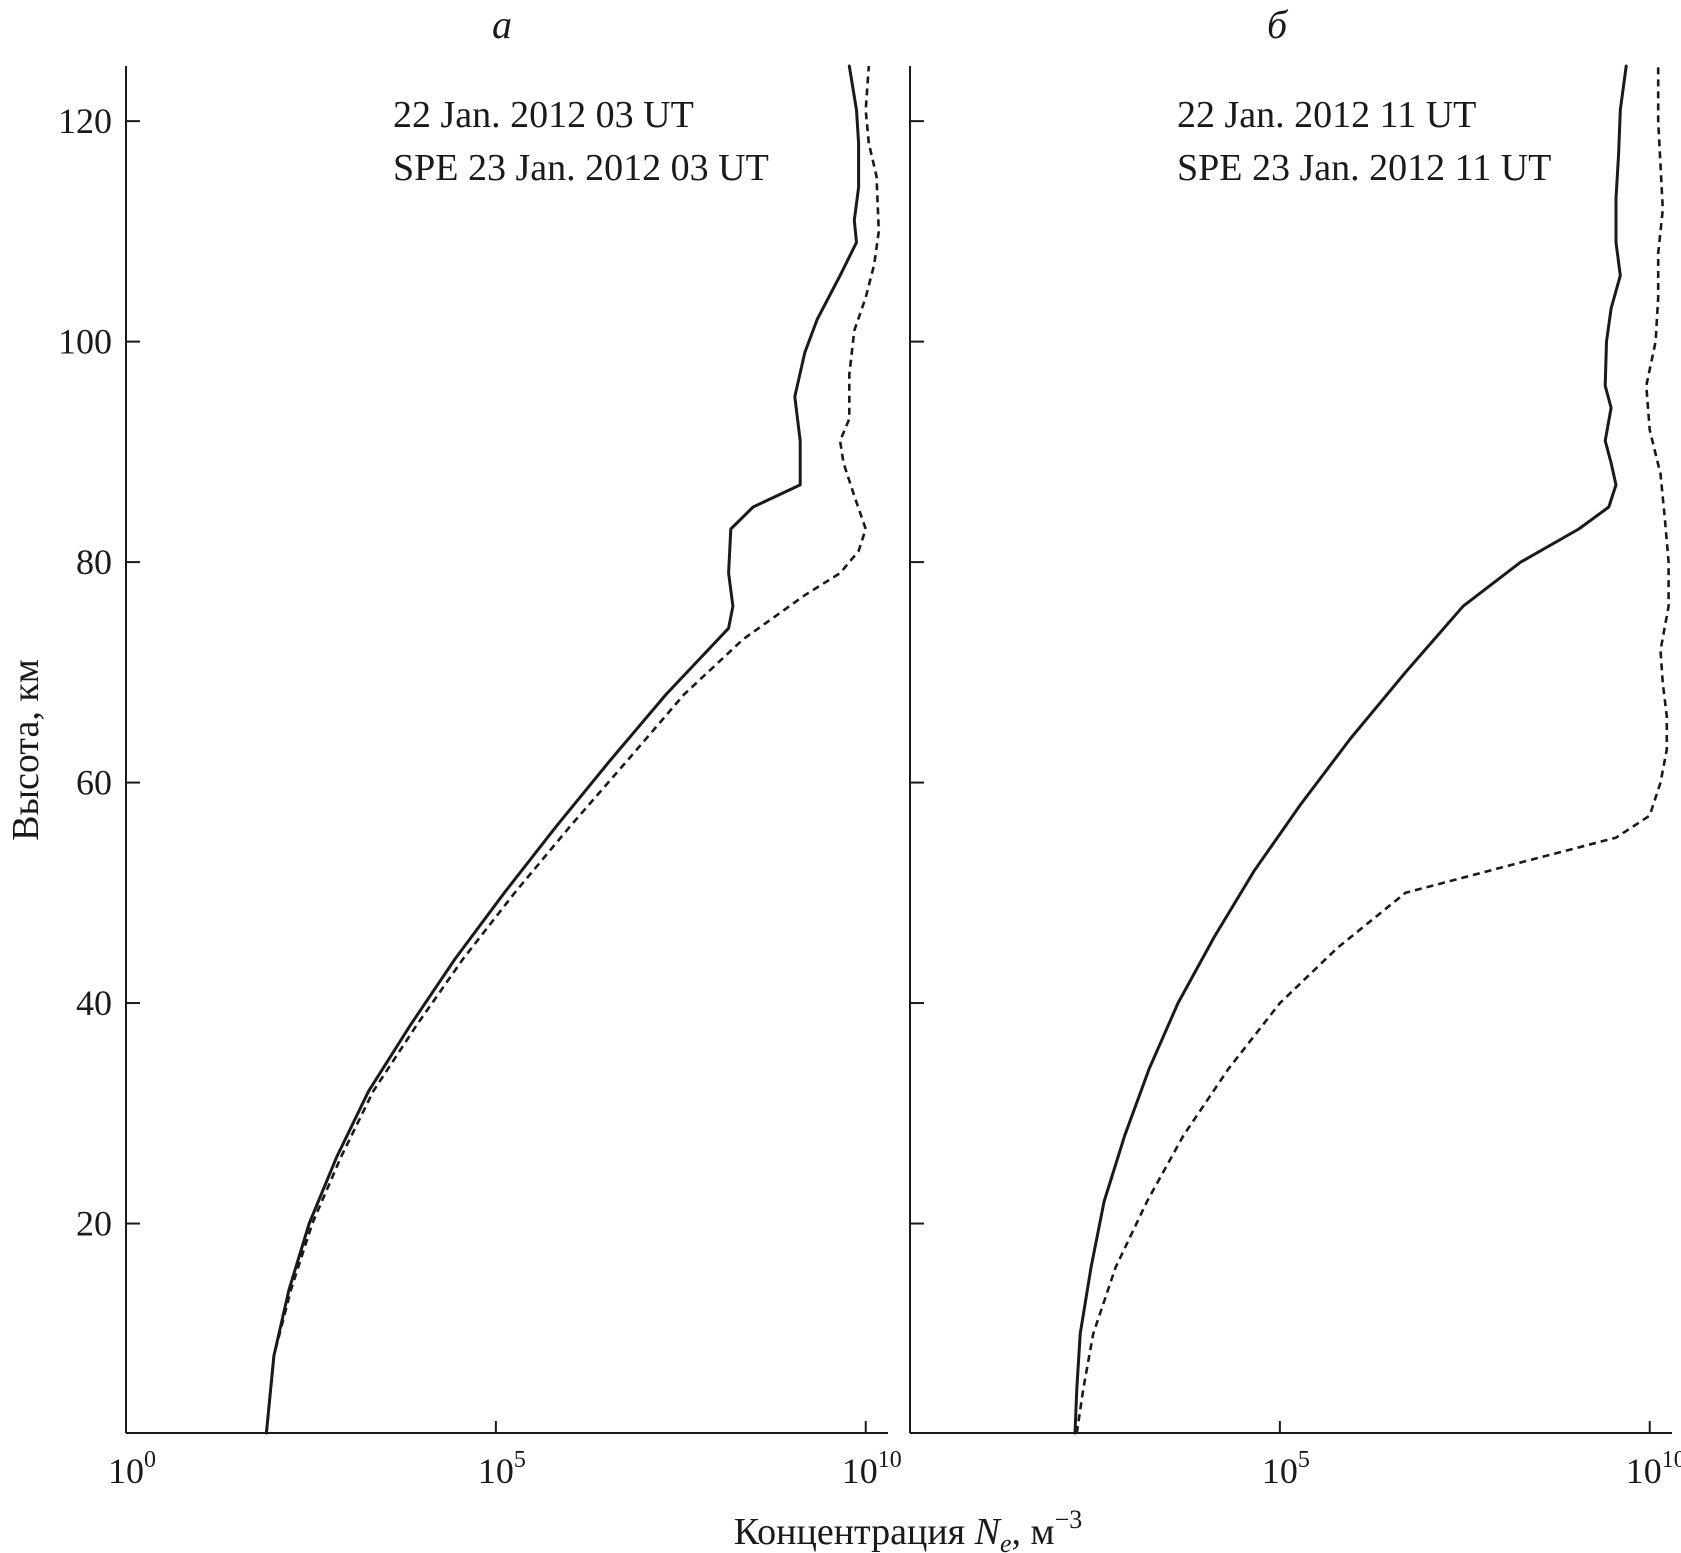 The height and width of the screenshot is (1553, 1681). Describe the element at coordinates (1069, 1519) in the screenshot. I see `x-axis-title-exp: −3` at that location.